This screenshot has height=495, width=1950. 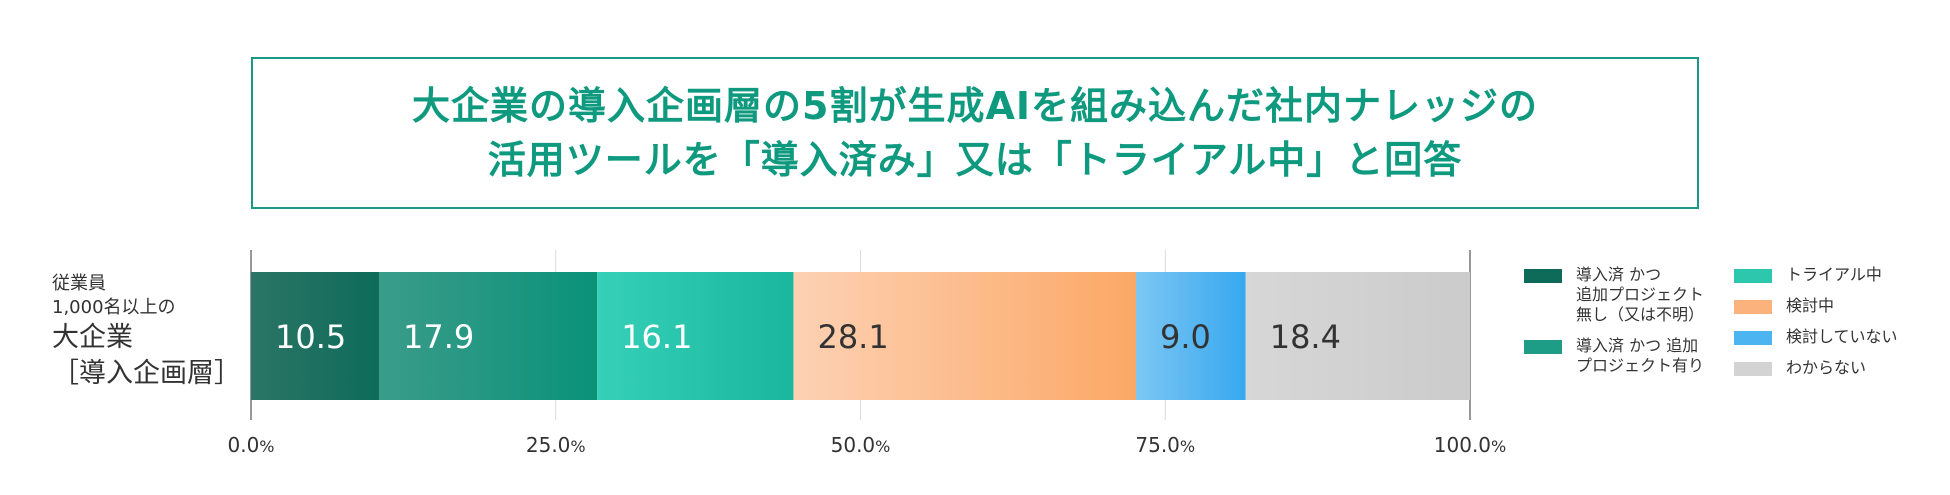 I want to click on x-tick-number-3: 75.0, so click(x=1157, y=445).